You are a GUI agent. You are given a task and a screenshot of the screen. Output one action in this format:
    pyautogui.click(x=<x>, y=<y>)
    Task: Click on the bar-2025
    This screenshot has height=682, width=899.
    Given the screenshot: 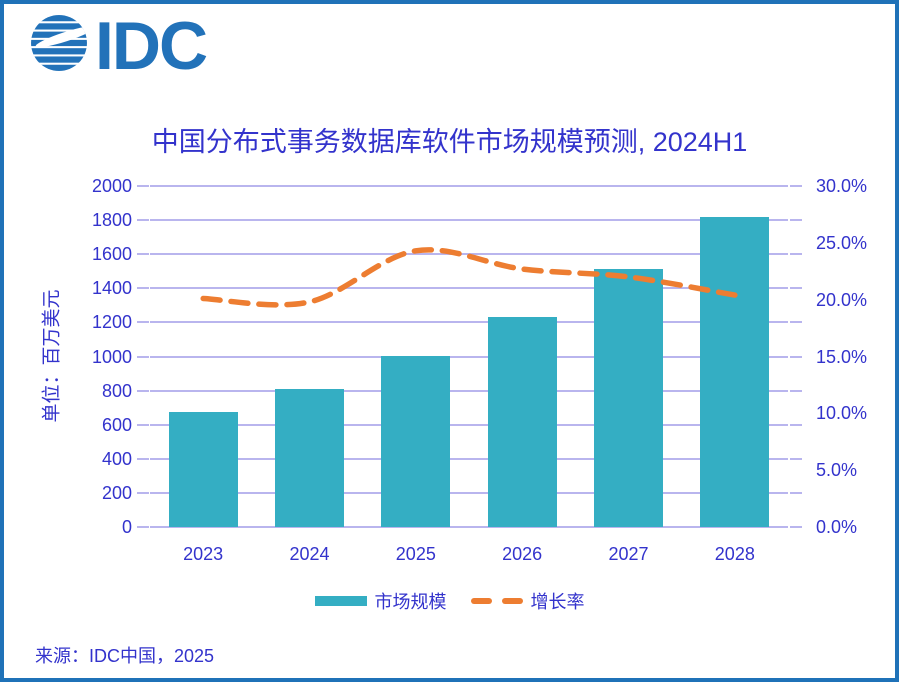 What is the action you would take?
    pyautogui.click(x=416, y=441)
    